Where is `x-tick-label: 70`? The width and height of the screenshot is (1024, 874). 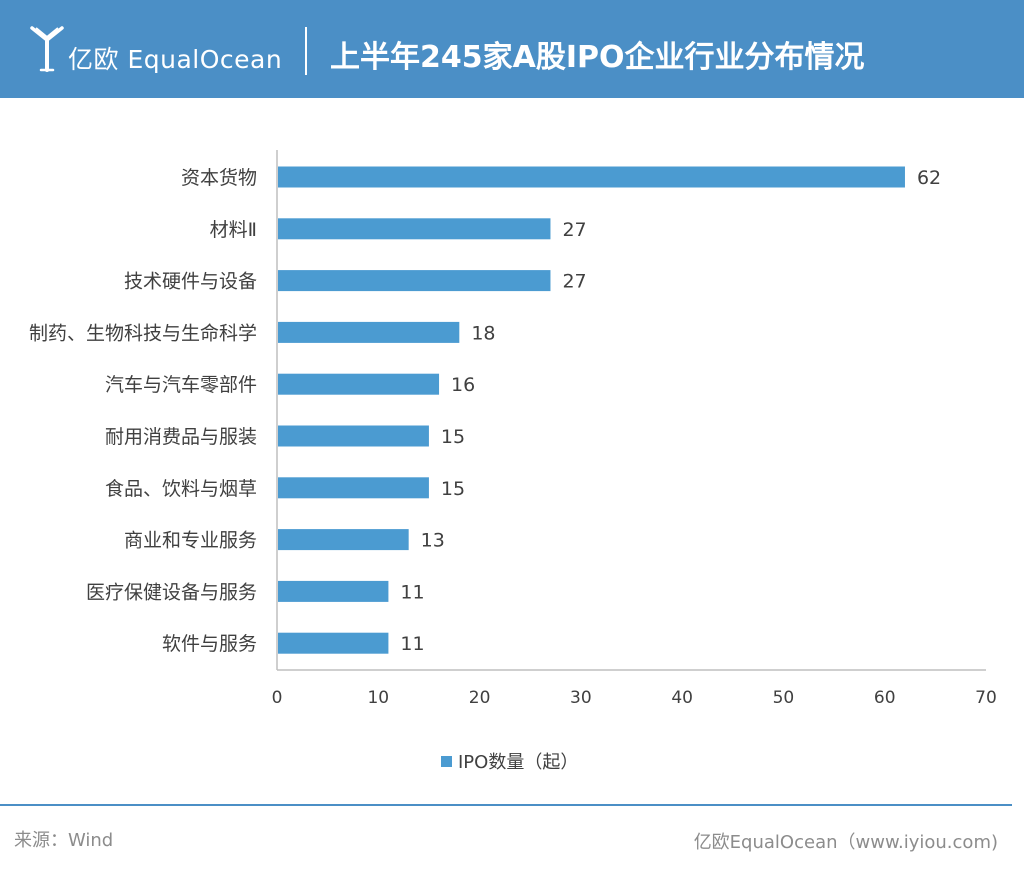
x-tick-label: 70 is located at coordinates (986, 698).